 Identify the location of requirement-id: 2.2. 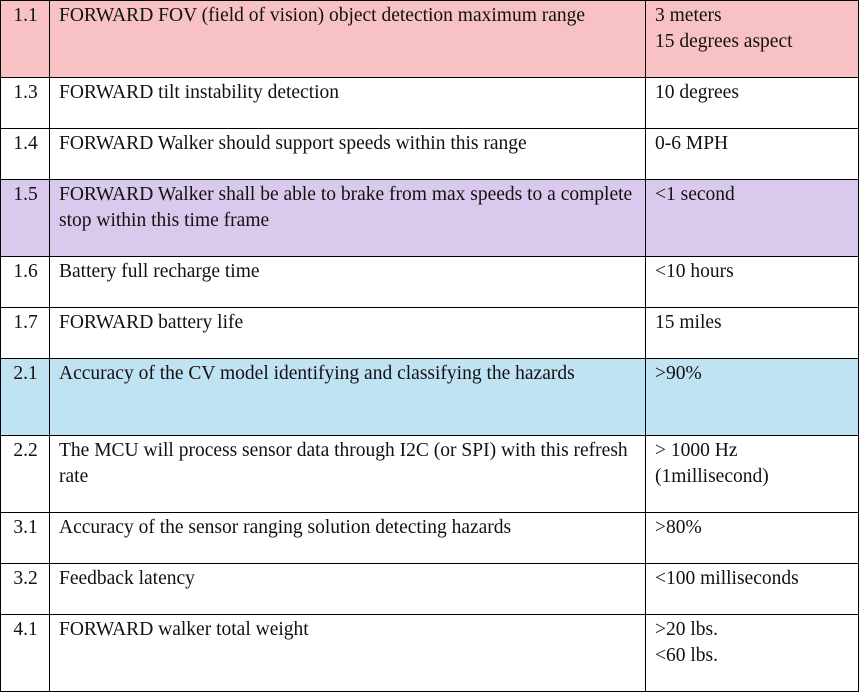
(25, 474).